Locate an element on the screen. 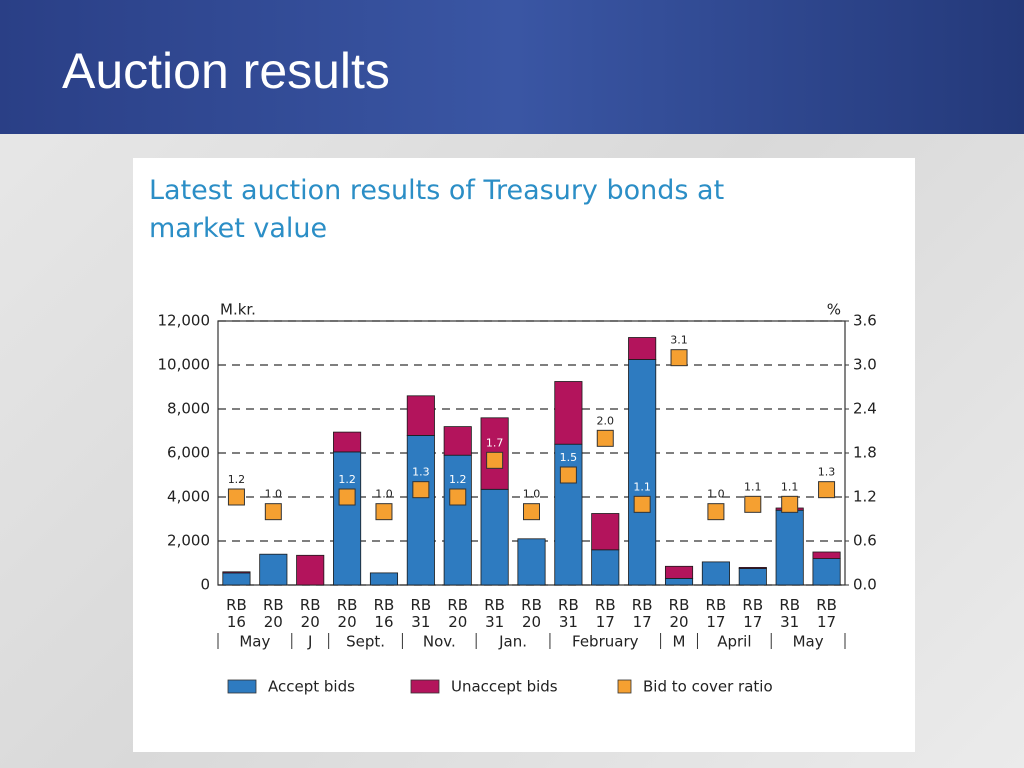 The image size is (1024, 768). y-tick-label: 10,000 is located at coordinates (184, 365).